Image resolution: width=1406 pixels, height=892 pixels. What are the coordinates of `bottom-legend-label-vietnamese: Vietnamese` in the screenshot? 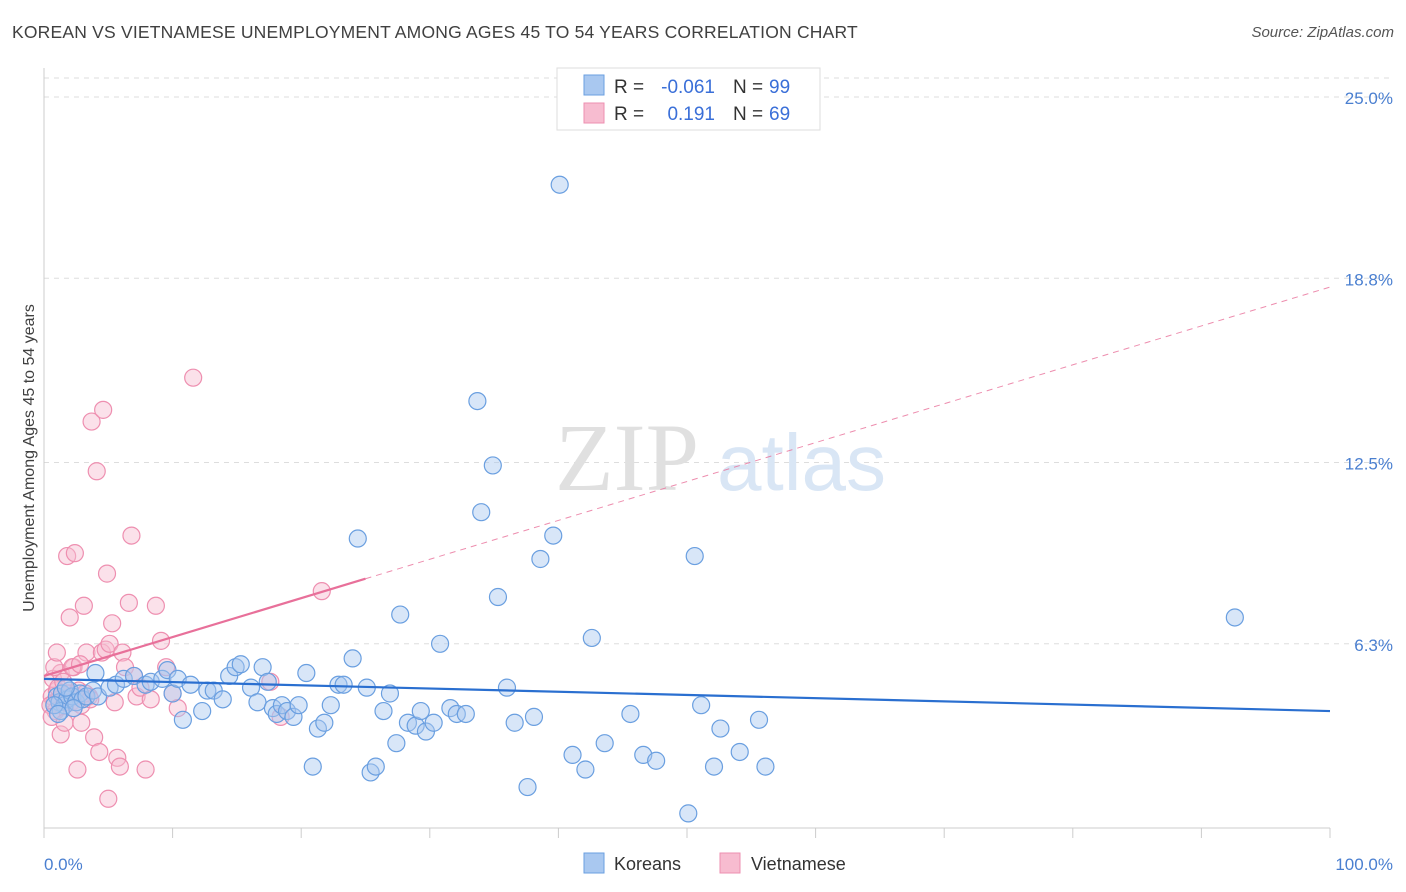 It's located at (798, 864).